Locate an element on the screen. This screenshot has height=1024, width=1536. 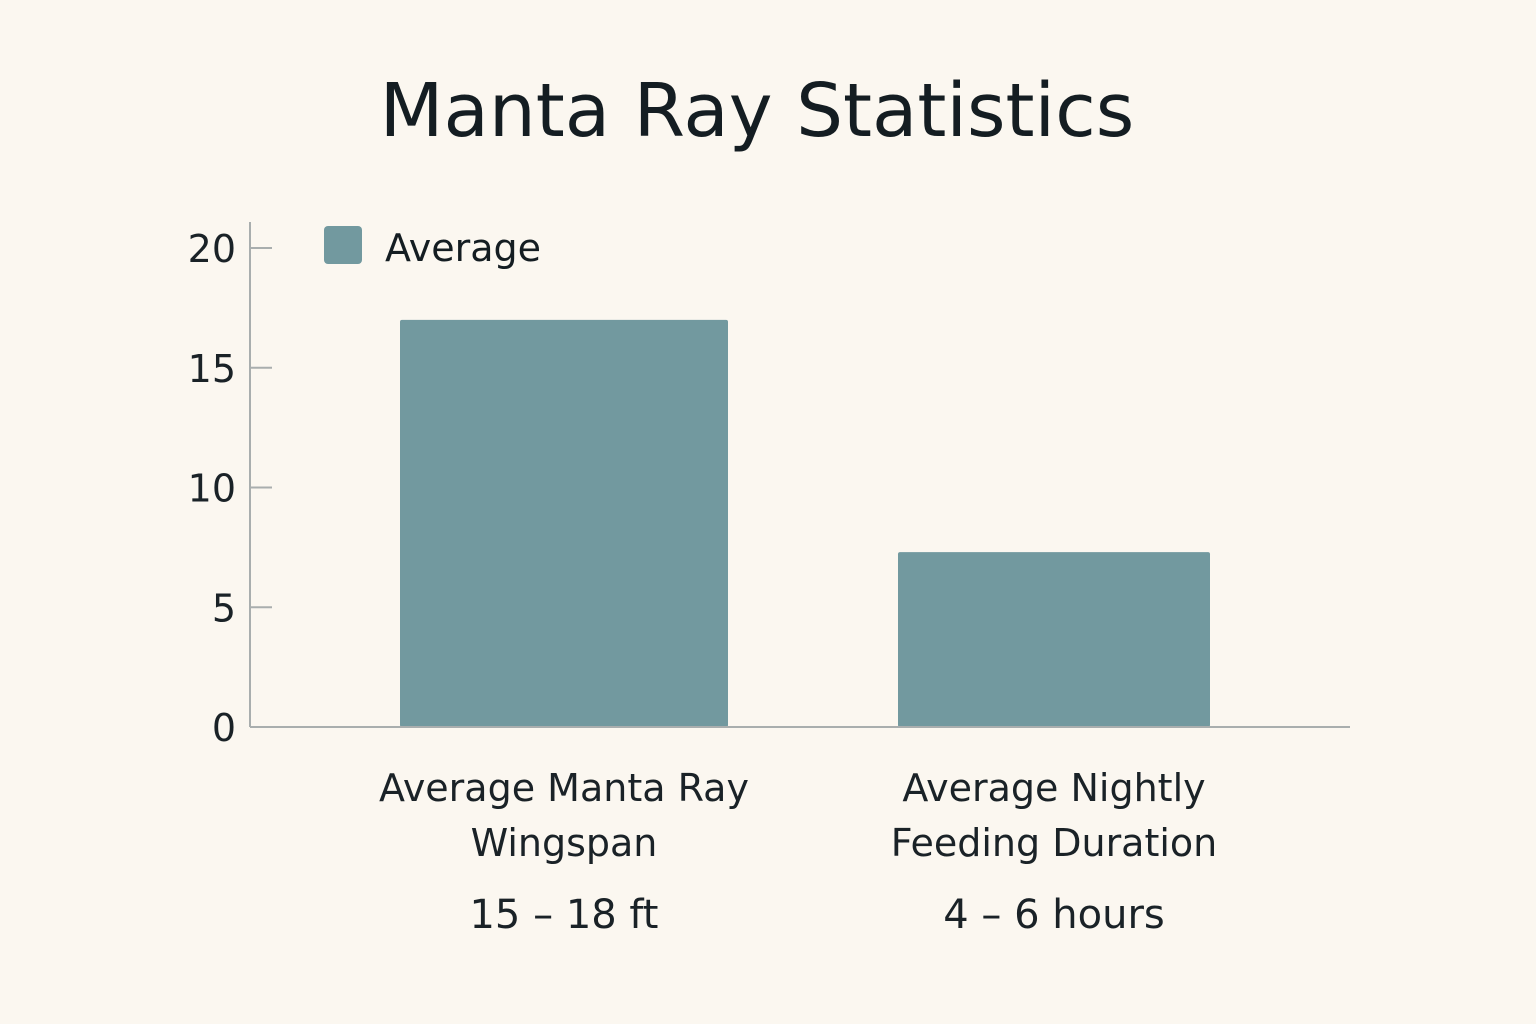
y-tick-label: 0 is located at coordinates (224, 728).